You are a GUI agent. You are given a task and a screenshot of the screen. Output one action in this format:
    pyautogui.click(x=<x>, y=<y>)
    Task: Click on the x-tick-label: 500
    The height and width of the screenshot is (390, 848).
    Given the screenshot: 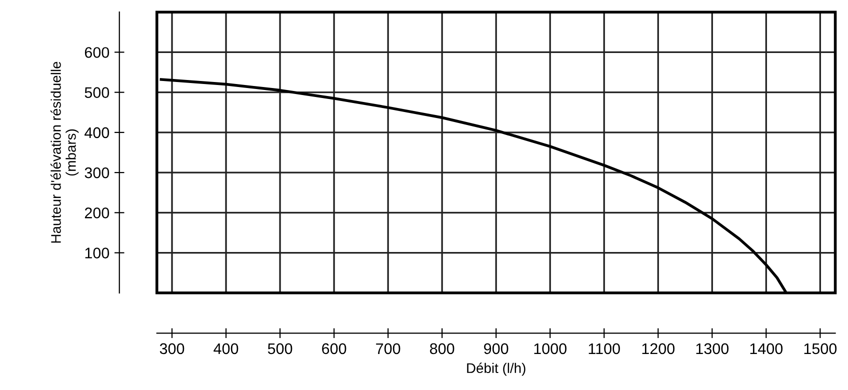 What is the action you would take?
    pyautogui.click(x=280, y=348)
    